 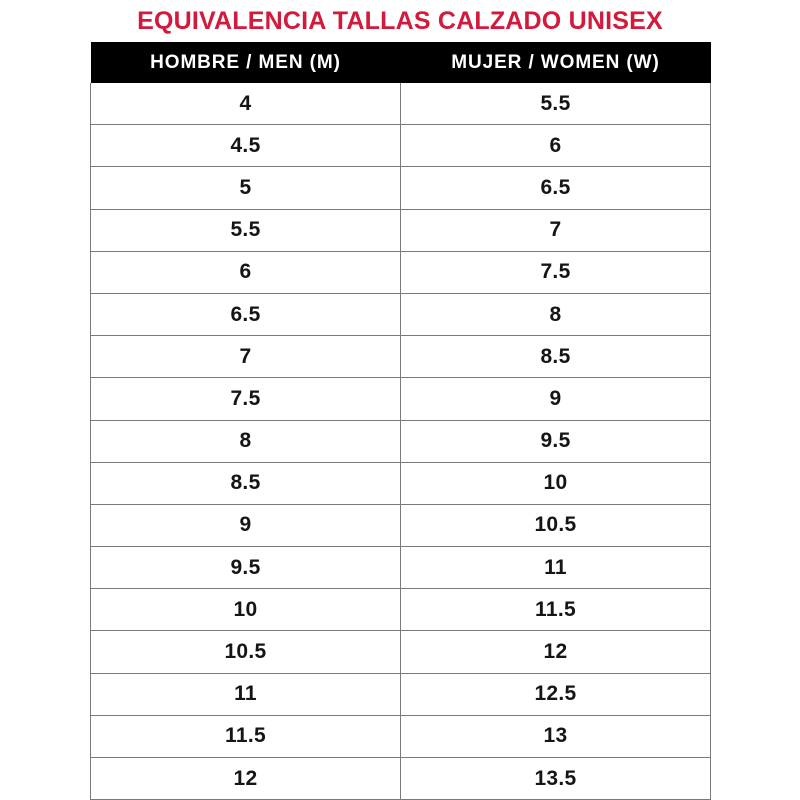 What do you see at coordinates (245, 568) in the screenshot?
I see `cell-men-size: 9.5` at bounding box center [245, 568].